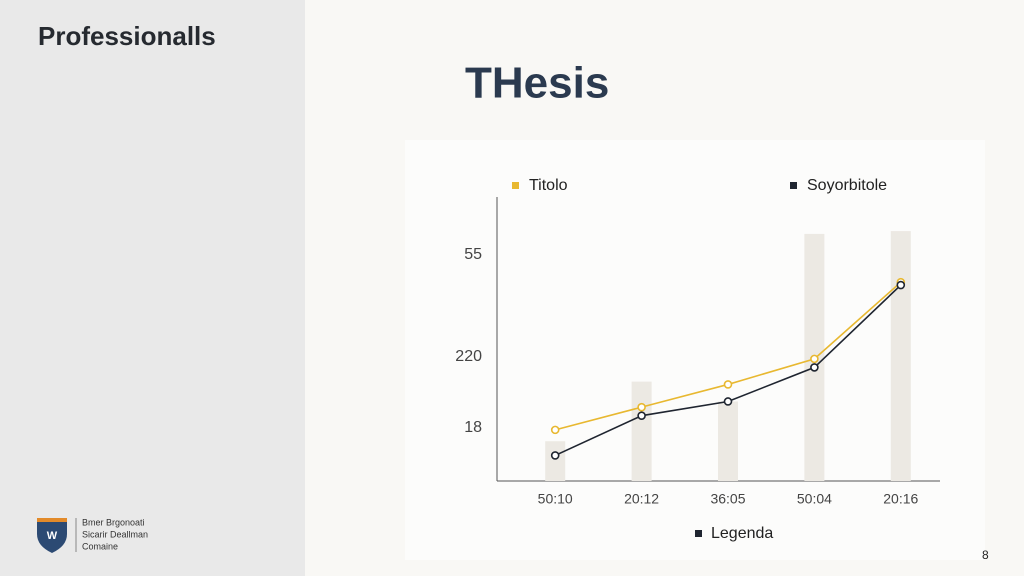 The width and height of the screenshot is (1024, 576). I want to click on footer-line: Bmer Brgonoati, so click(113, 522).